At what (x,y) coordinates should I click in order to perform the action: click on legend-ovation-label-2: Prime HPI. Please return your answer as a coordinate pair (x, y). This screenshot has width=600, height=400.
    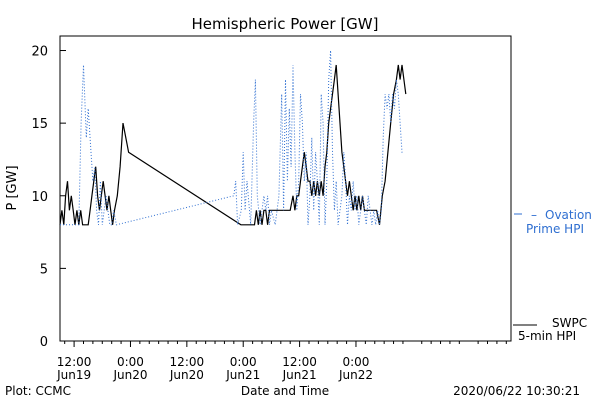
    Looking at the image, I should click on (555, 229).